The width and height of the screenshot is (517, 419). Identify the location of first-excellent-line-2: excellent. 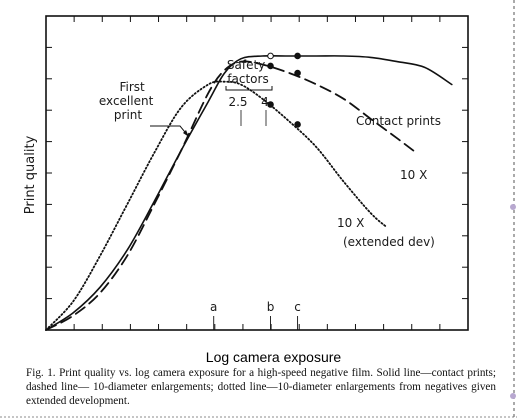
(126, 101).